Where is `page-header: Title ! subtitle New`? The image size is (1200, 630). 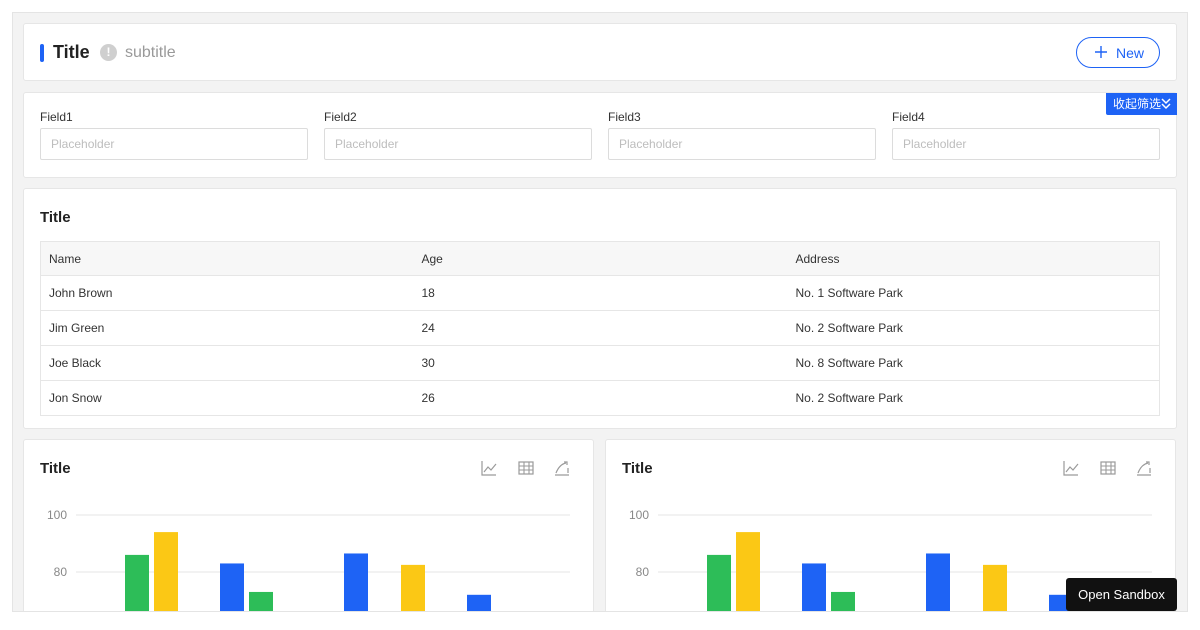 page-header: Title ! subtitle New is located at coordinates (600, 52).